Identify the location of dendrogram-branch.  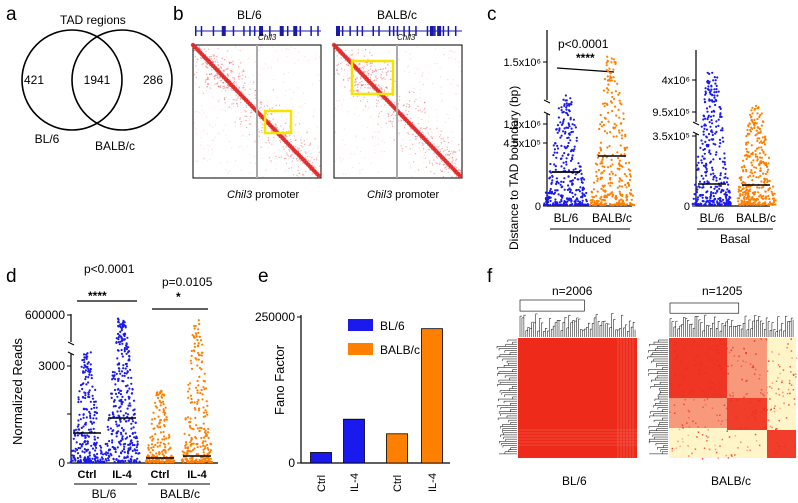
(704, 308).